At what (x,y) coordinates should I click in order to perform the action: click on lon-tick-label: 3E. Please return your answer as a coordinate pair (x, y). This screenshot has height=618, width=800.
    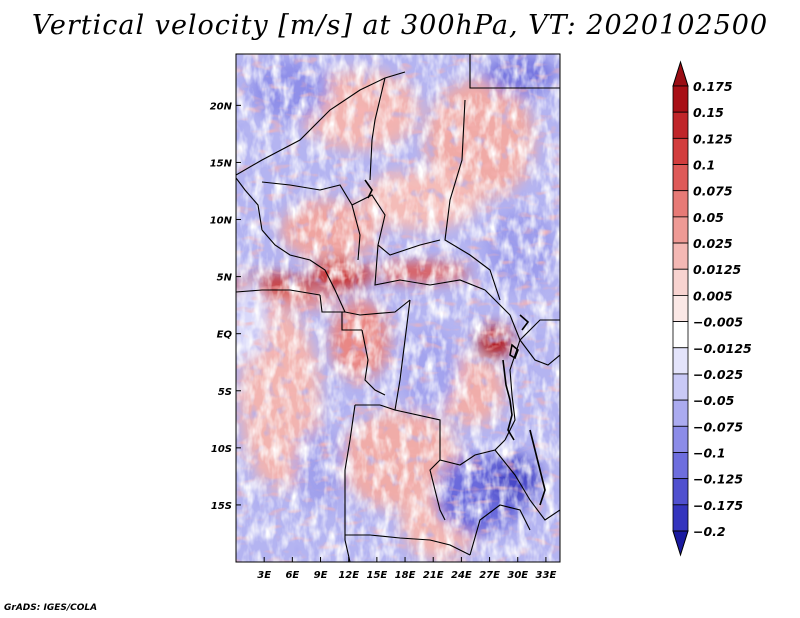
    Looking at the image, I should click on (264, 575).